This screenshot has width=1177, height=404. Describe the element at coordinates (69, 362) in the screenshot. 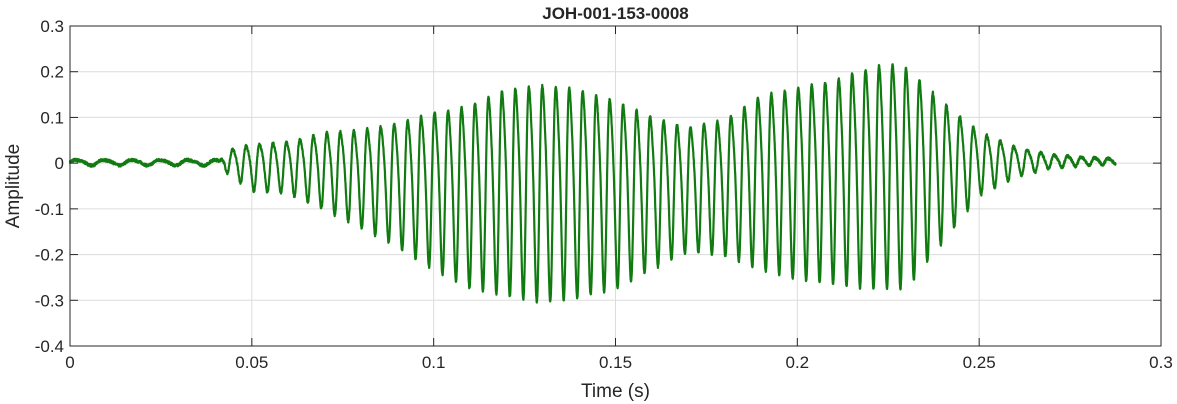

I see `x-tick-label: 0` at that location.